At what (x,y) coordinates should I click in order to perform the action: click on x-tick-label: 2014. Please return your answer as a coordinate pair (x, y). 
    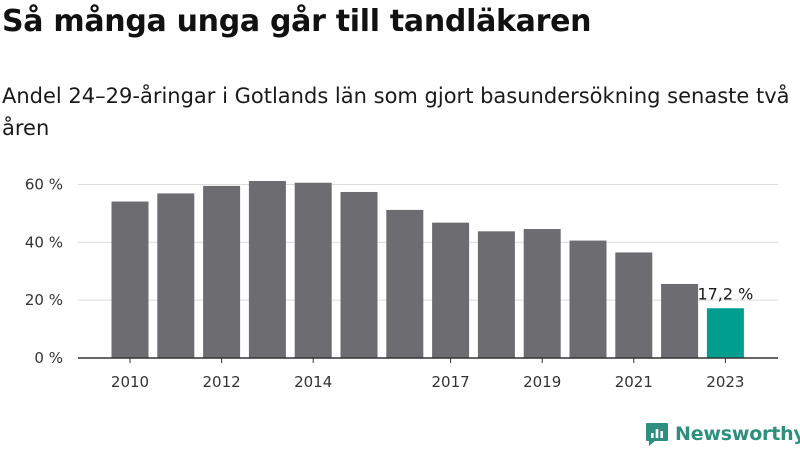
    Looking at the image, I should click on (313, 382).